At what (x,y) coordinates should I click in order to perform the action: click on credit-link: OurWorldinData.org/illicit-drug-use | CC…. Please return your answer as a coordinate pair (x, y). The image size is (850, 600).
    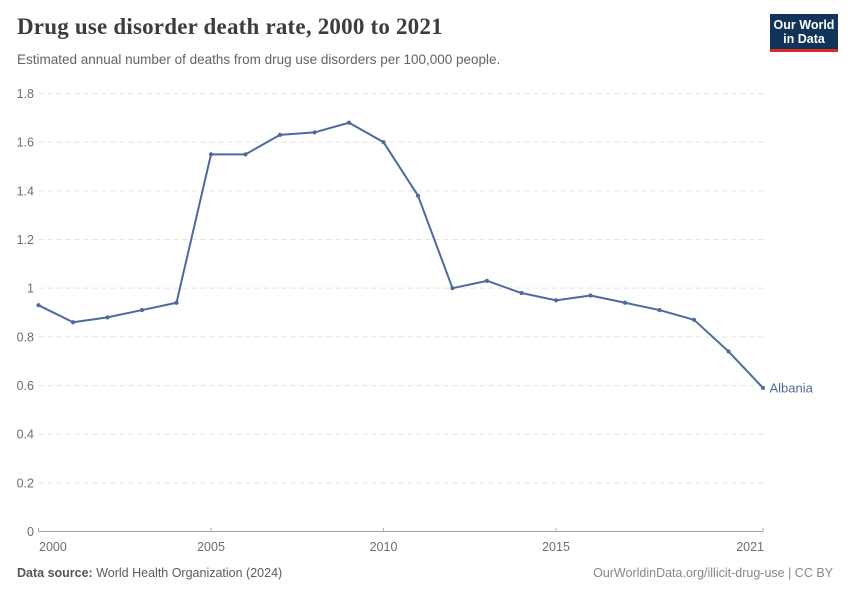
    Looking at the image, I should click on (713, 573).